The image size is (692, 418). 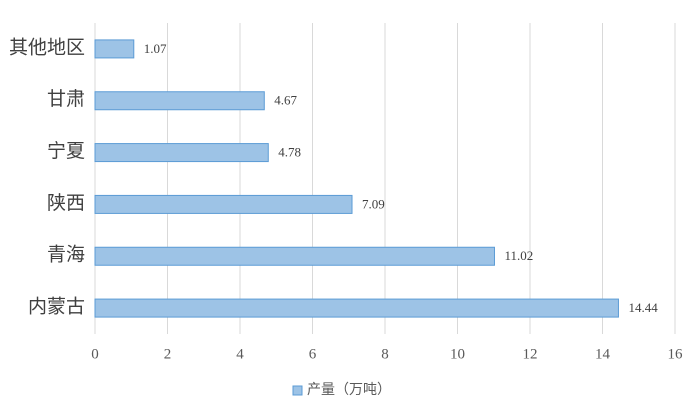 I want to click on x-tick-label: 10, so click(x=457, y=354).